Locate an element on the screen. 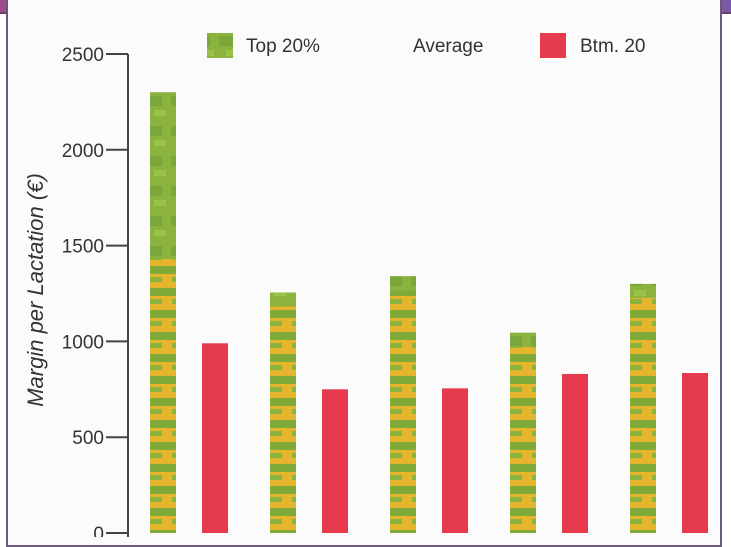 The height and width of the screenshot is (547, 731). y-tick-label: 1500 is located at coordinates (83, 247).